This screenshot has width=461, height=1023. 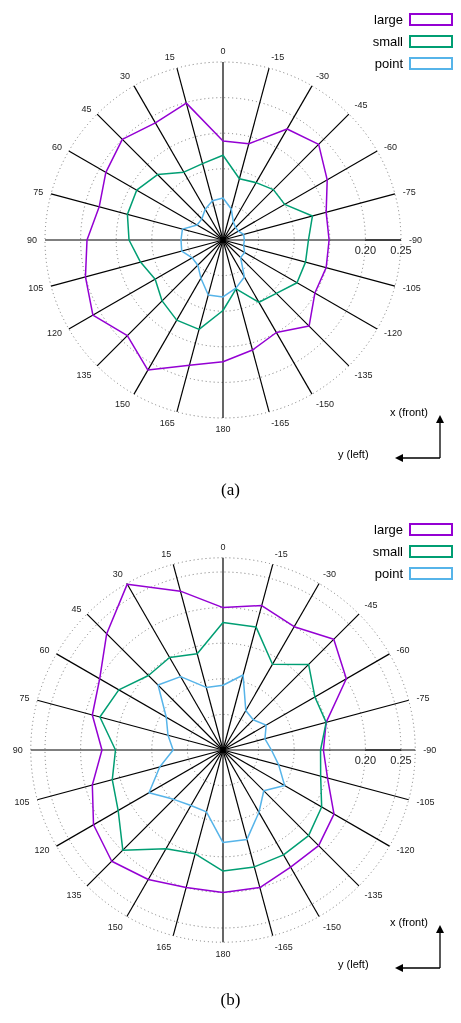 What do you see at coordinates (230, 1000) in the screenshot?
I see `text: (b)` at bounding box center [230, 1000].